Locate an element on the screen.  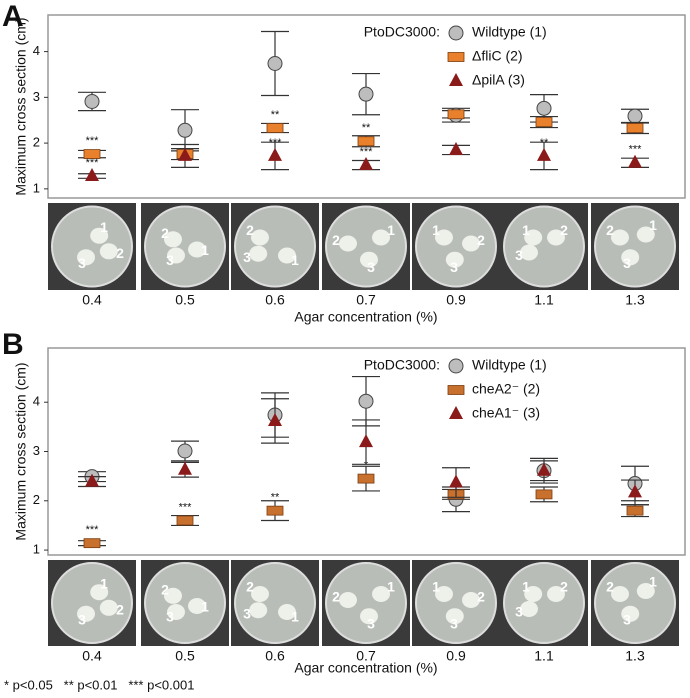
legend-label: cheA1⁻ (3) is located at coordinates (506, 413).